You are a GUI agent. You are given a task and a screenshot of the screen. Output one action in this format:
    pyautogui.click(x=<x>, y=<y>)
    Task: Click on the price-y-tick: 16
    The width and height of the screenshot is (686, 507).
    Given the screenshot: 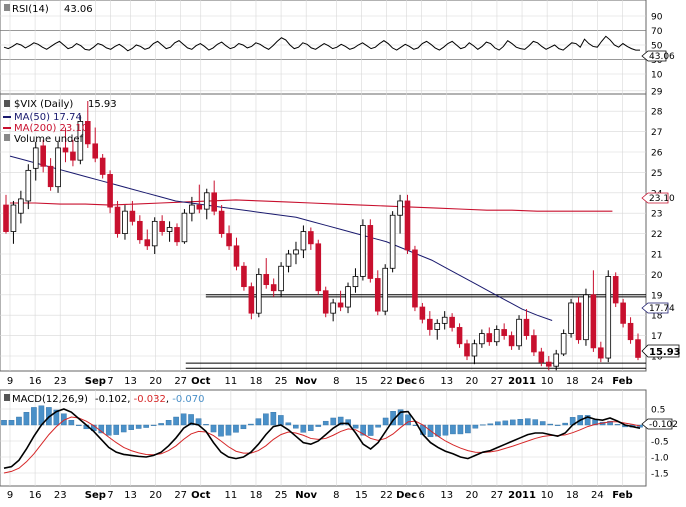 What is the action you would take?
    pyautogui.click(x=657, y=358)
    